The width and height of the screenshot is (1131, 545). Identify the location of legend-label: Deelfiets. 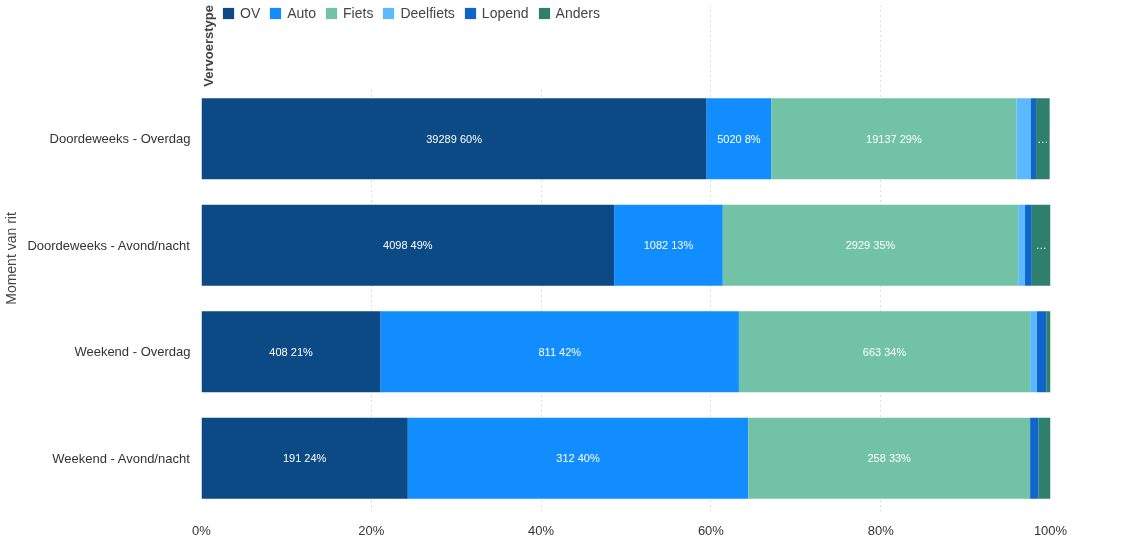
(427, 13).